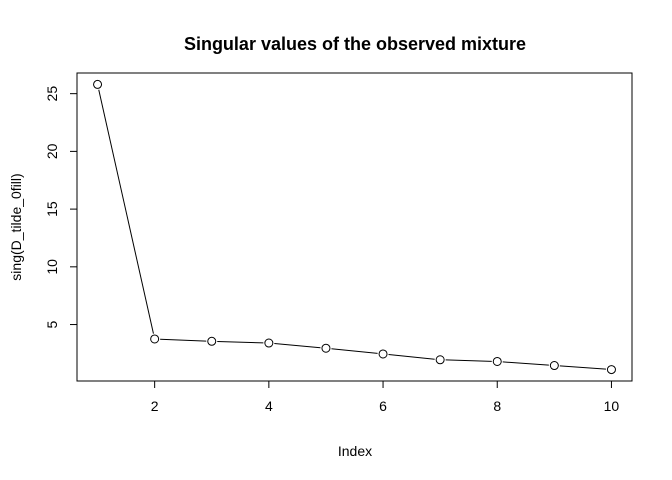 The image size is (672, 480). I want to click on y-tick-label: 10, so click(52, 267).